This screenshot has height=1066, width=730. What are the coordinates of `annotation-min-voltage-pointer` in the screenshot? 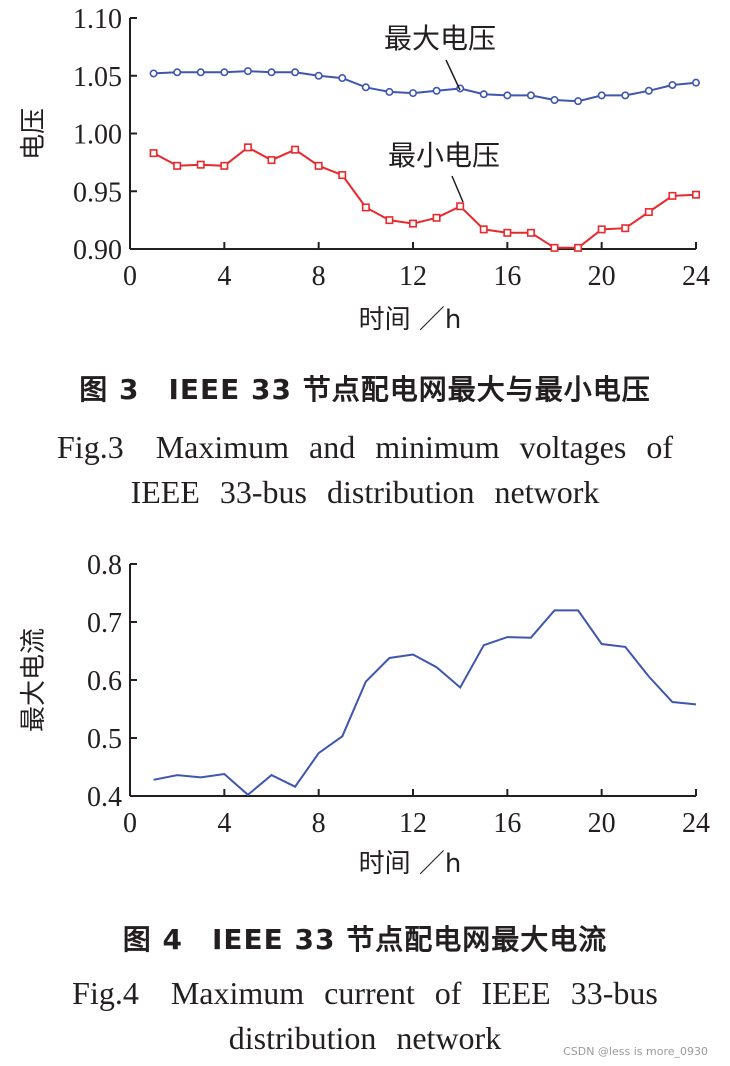 It's located at (457, 189).